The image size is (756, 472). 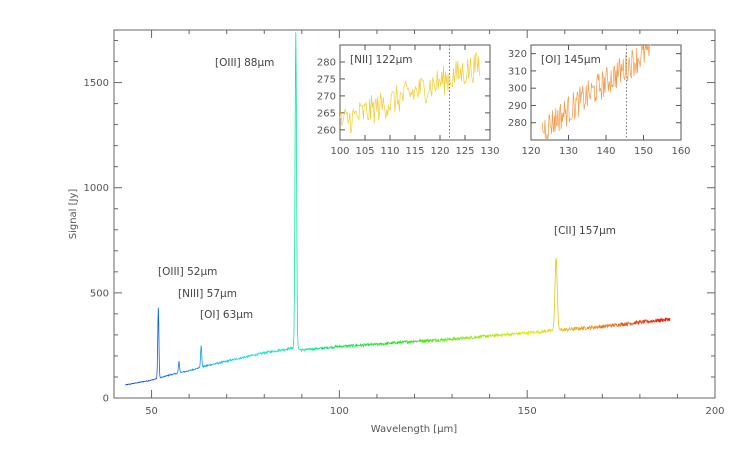 I want to click on inset-y-tick-label: 275, so click(x=326, y=79).